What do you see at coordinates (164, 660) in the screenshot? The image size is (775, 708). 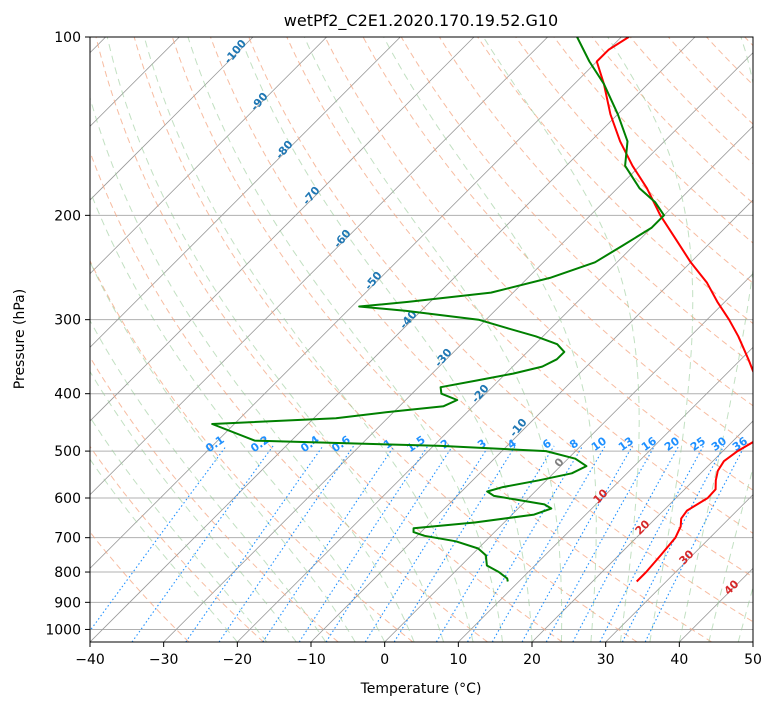 I see `x-tick-label: −30` at bounding box center [164, 660].